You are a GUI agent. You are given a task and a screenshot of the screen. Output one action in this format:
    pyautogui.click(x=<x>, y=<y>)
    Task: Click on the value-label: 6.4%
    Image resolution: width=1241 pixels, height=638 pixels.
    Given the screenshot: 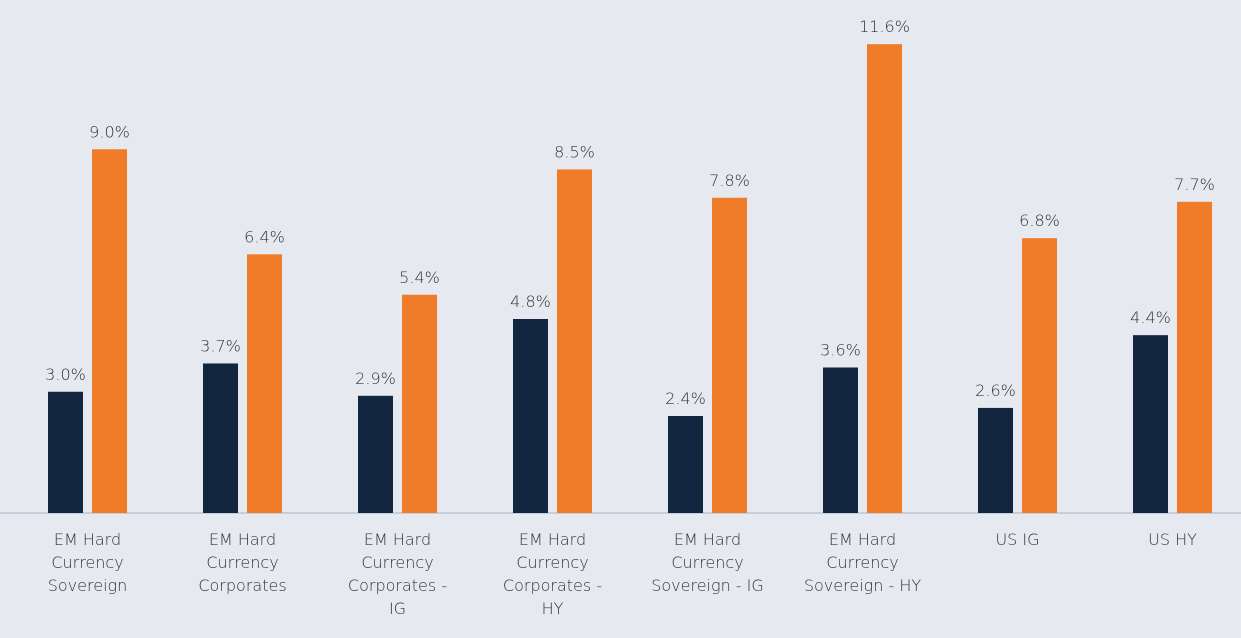 What is the action you would take?
    pyautogui.click(x=264, y=236)
    